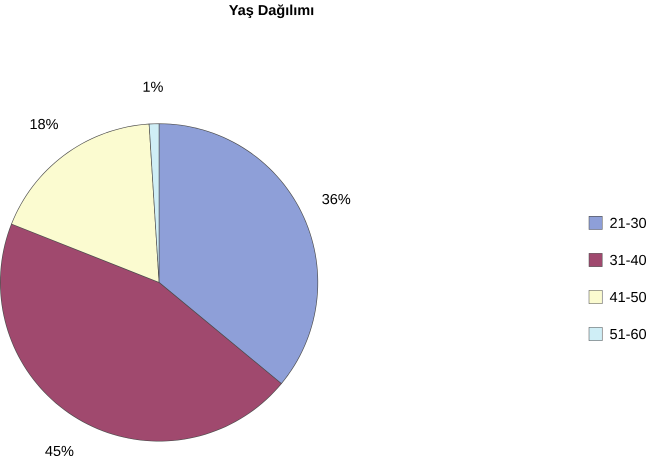  What do you see at coordinates (153, 86) in the screenshot?
I see `data-label: 1%` at bounding box center [153, 86].